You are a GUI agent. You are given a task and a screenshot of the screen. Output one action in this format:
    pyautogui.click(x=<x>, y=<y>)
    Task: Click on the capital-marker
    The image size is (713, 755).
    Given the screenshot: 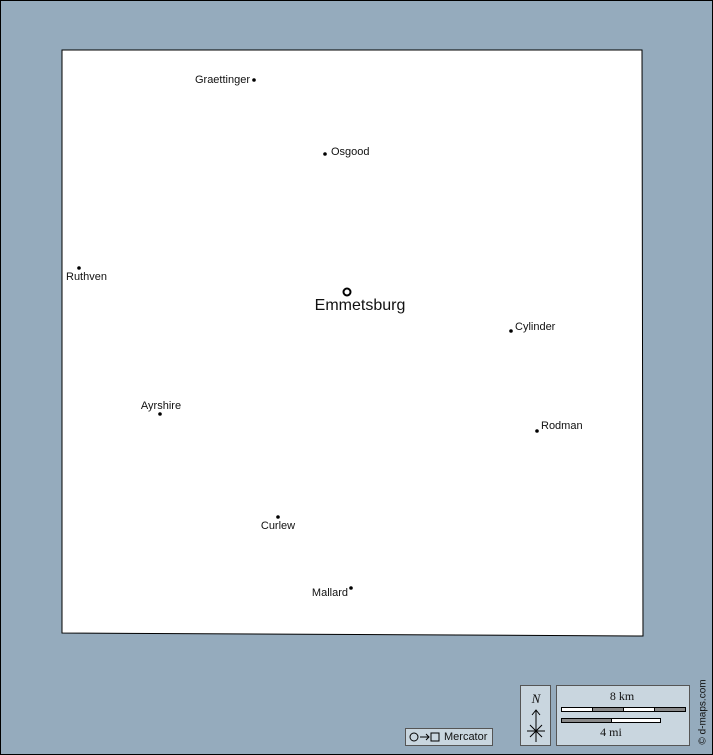 What is the action you would take?
    pyautogui.click(x=347, y=292)
    